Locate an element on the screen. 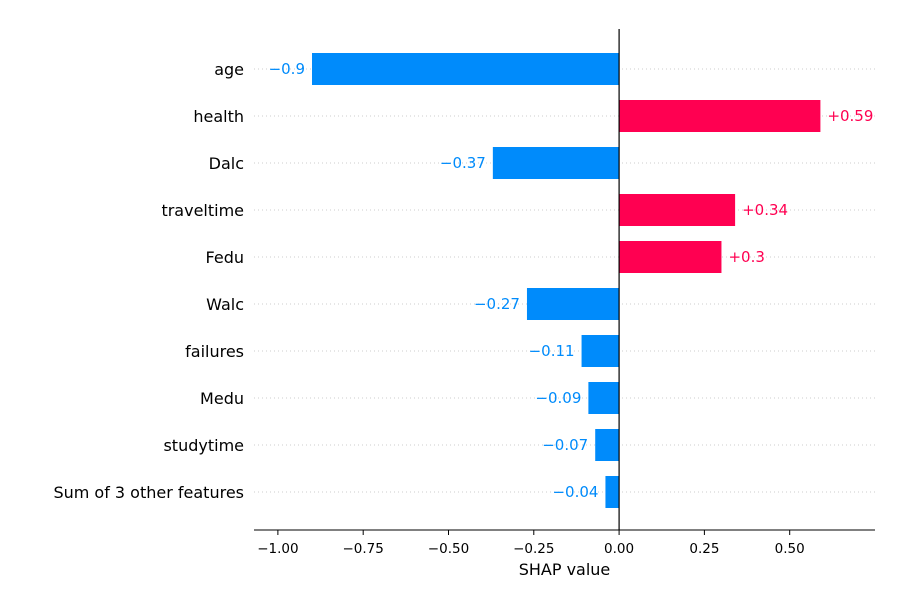 The height and width of the screenshot is (608, 907). value-label: +0.3 is located at coordinates (746, 257).